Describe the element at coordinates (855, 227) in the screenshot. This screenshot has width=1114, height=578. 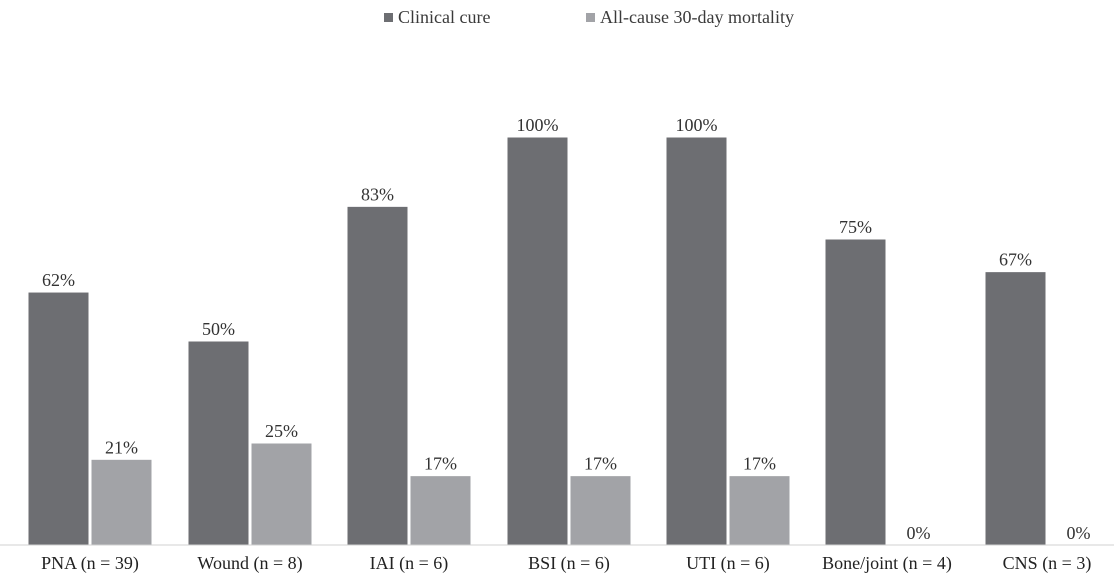
I see `data-label-clinical-cure-5: 75%` at that location.